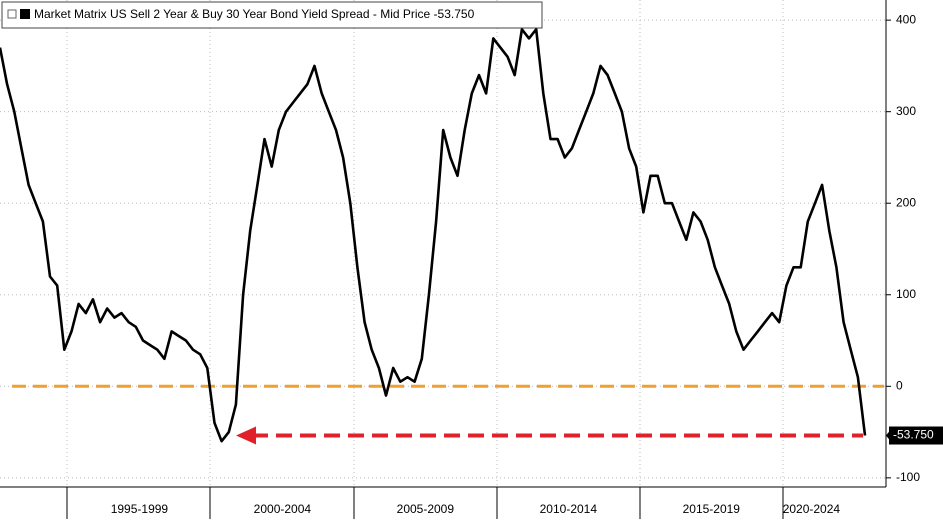 Image resolution: width=943 pixels, height=524 pixels. Describe the element at coordinates (712, 509) in the screenshot. I see `x-tick-label: 2015-2019` at that location.